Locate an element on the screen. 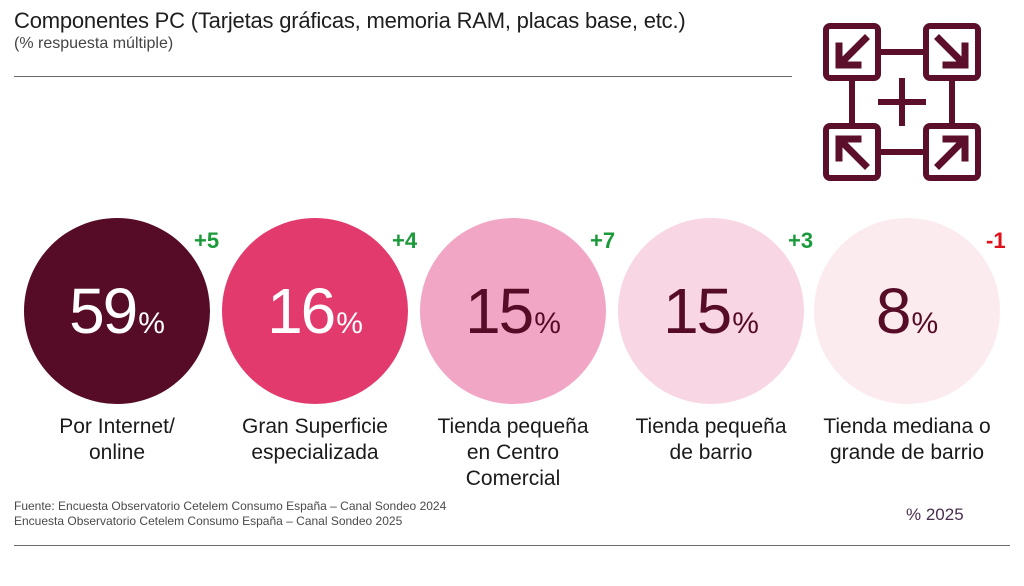  bubble-circle: 16 % is located at coordinates (315, 311).